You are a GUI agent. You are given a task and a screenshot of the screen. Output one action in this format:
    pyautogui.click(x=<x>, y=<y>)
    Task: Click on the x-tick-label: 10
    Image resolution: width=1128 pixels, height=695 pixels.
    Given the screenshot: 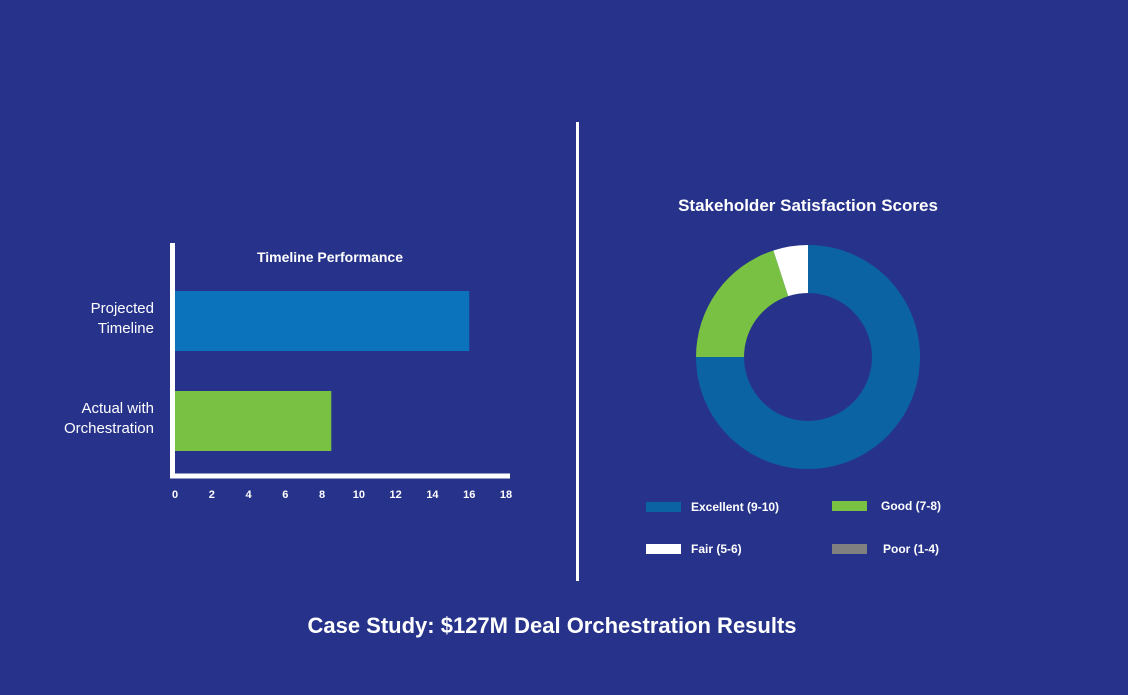 What is the action you would take?
    pyautogui.click(x=359, y=495)
    